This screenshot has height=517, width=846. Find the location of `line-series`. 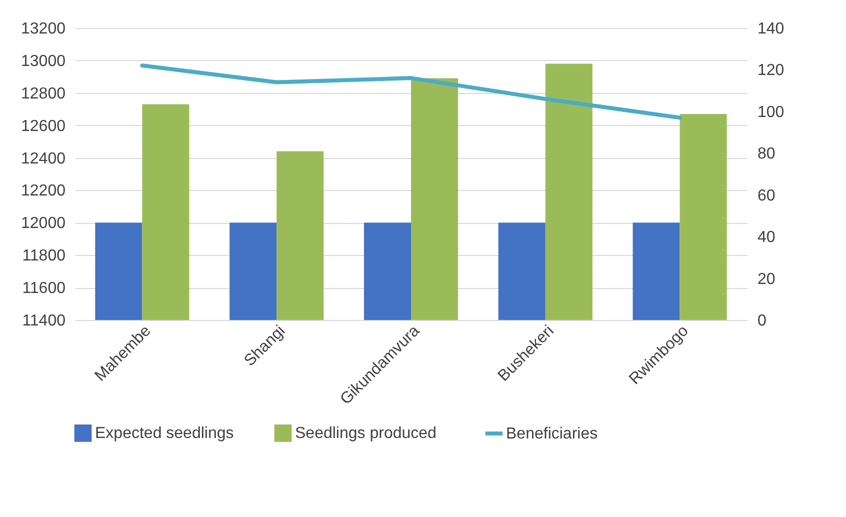

line-series is located at coordinates (411, 92).